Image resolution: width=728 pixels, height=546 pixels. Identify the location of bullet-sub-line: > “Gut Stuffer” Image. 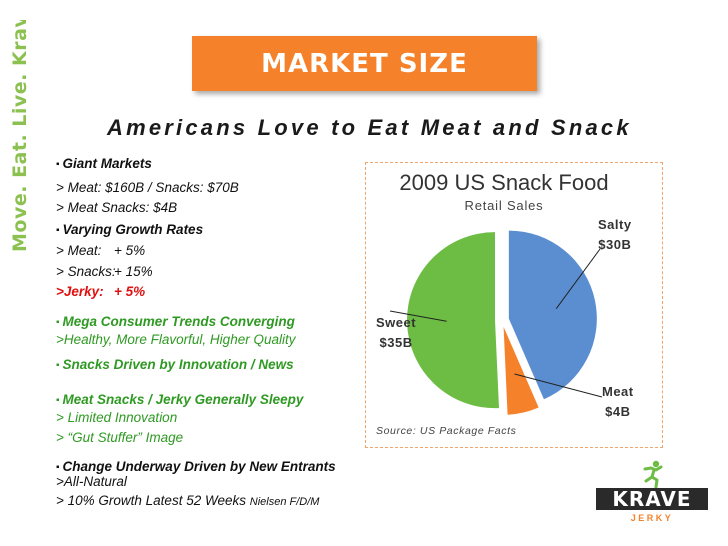
(120, 437).